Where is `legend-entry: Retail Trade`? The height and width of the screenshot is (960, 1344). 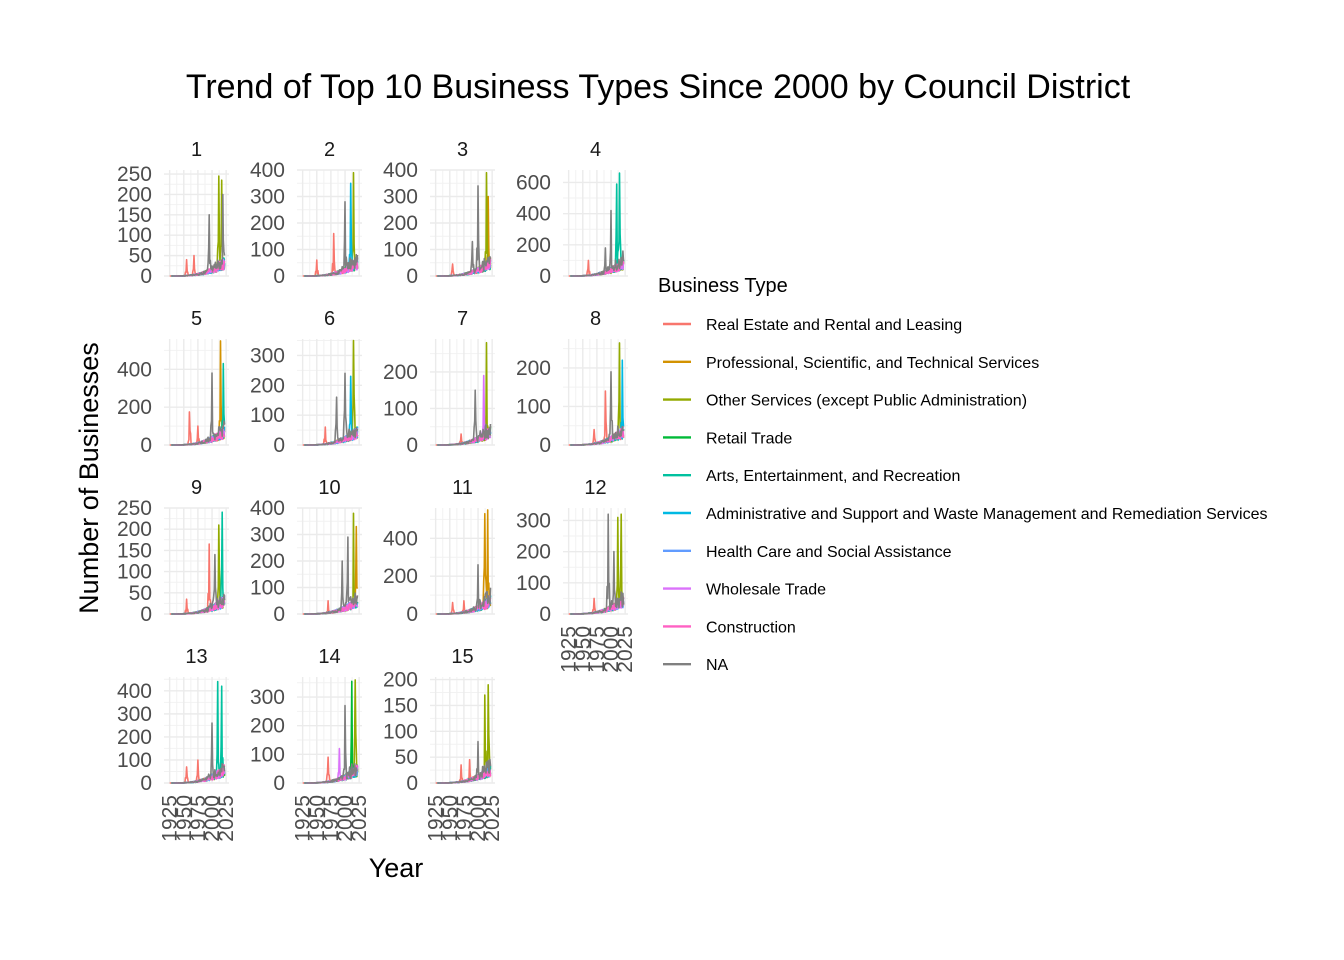 legend-entry: Retail Trade is located at coordinates (749, 438).